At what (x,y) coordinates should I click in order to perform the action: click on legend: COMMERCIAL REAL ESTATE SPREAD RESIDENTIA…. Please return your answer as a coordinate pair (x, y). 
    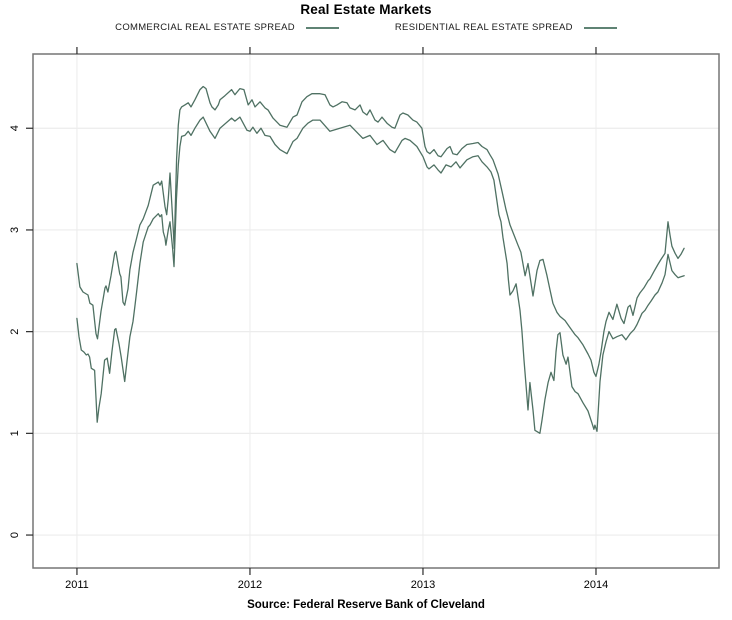
    Looking at the image, I should click on (366, 27).